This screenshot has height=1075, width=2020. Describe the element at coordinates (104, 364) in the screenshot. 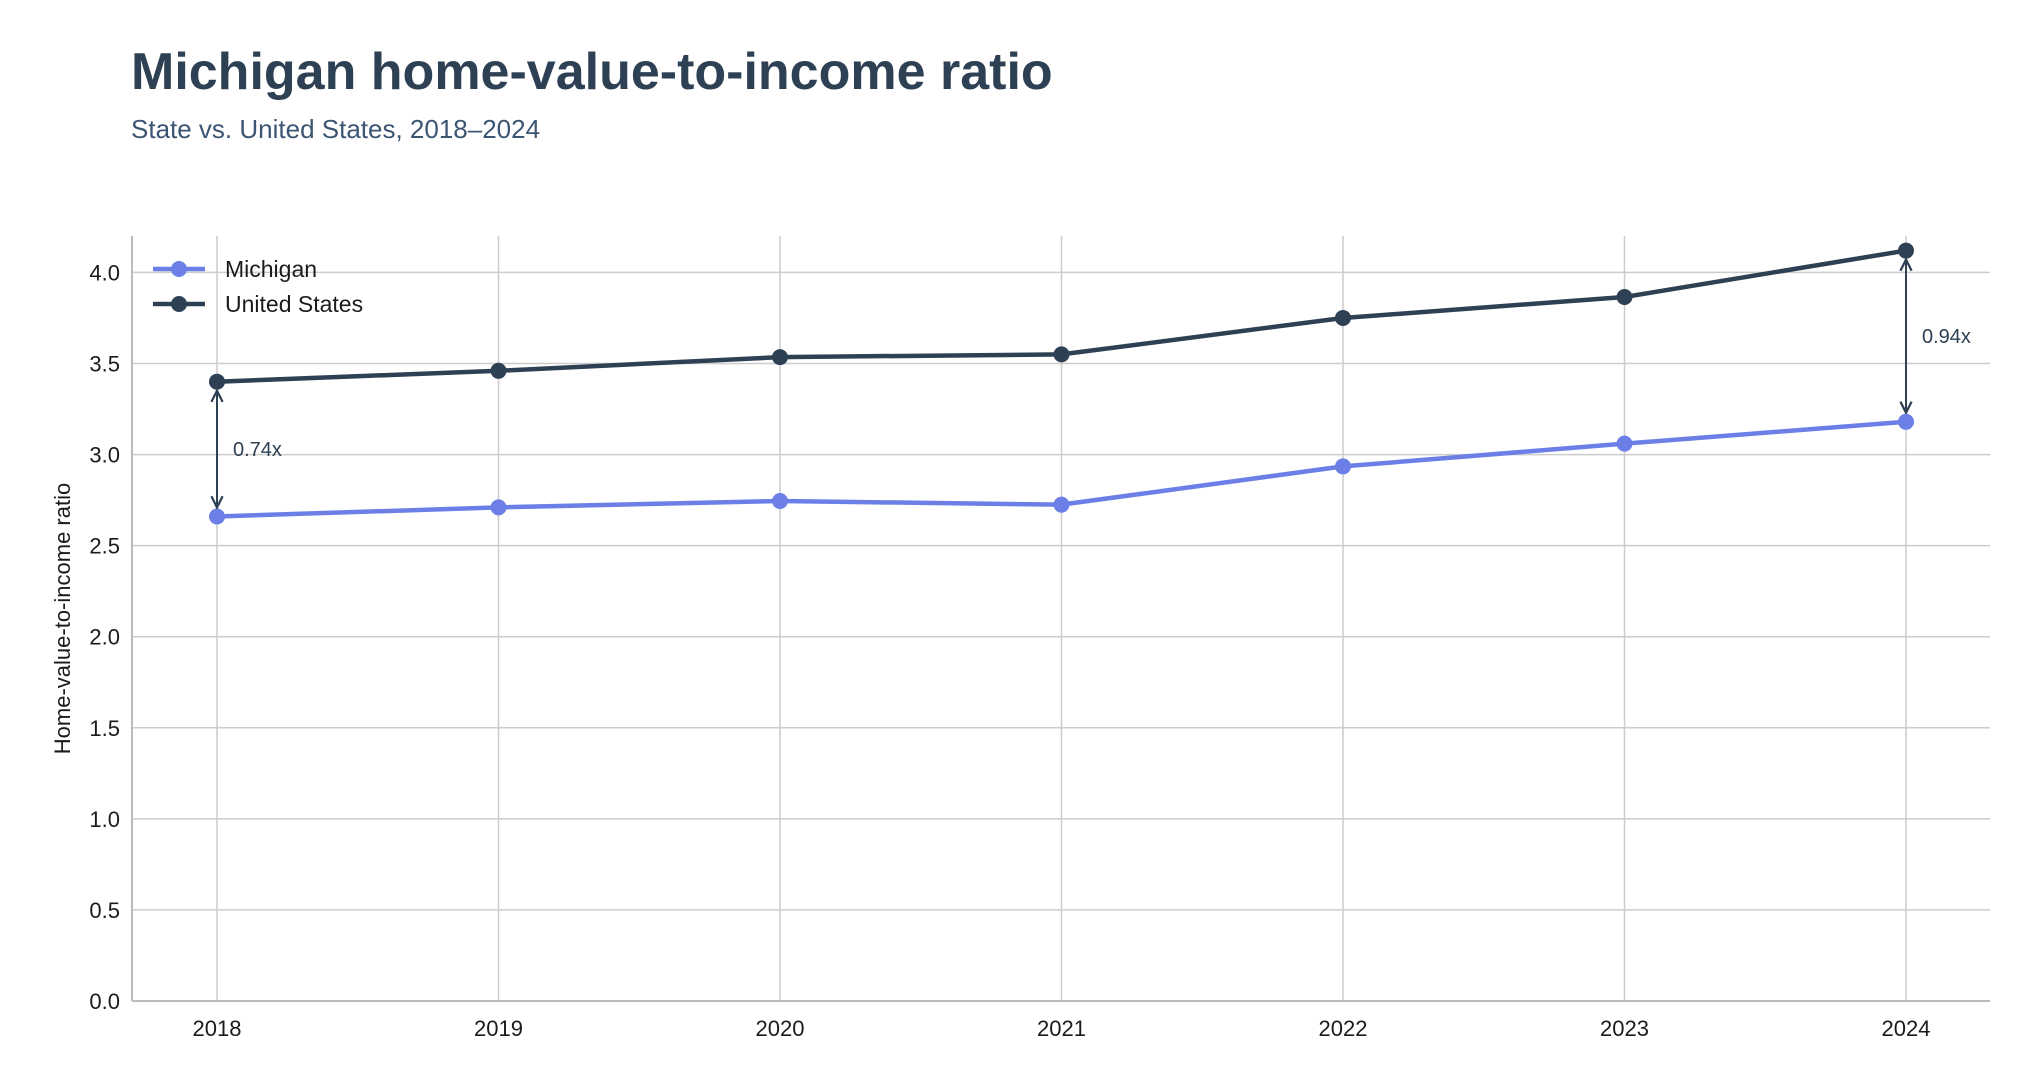

I see `y-tick-label: 3.5` at that location.